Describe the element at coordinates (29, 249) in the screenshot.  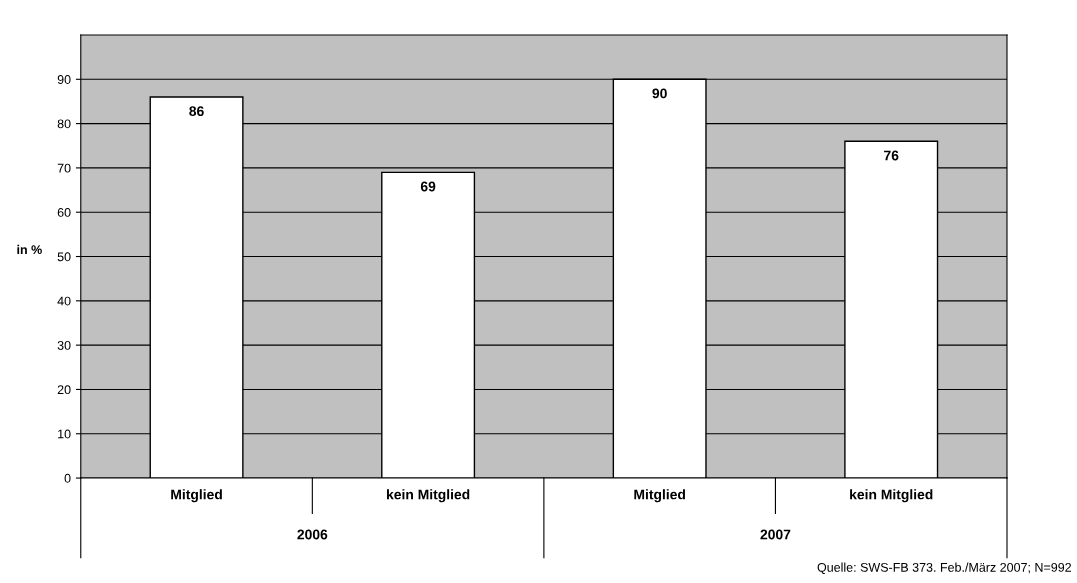
I see `y-axis-title: in %` at that location.